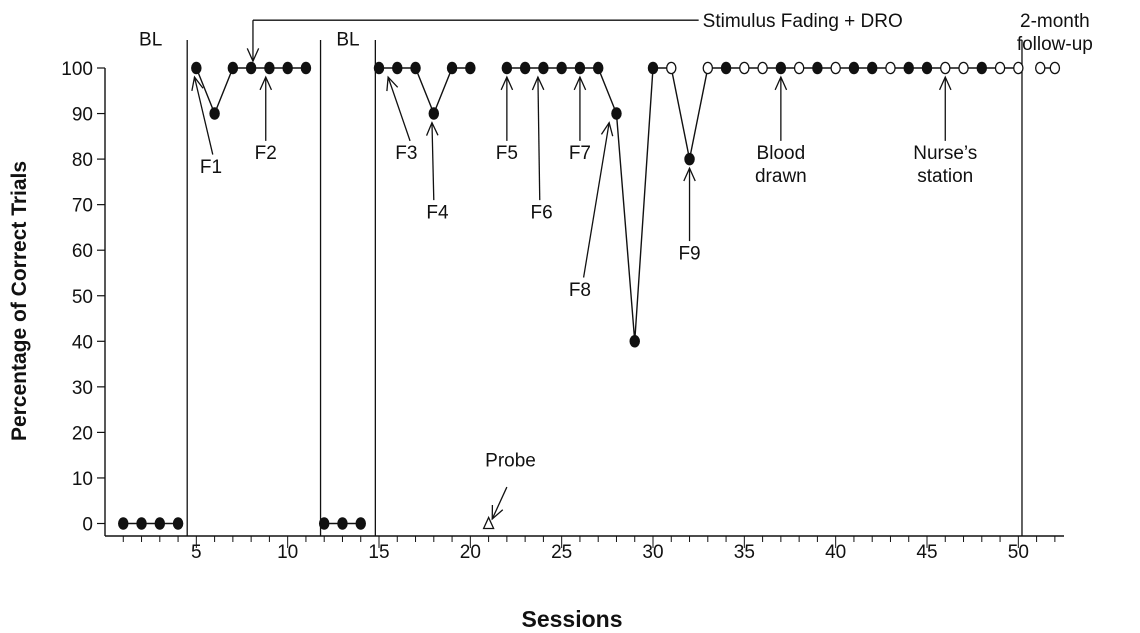  What do you see at coordinates (561, 552) in the screenshot?
I see `x-tick-label: 25` at bounding box center [561, 552].